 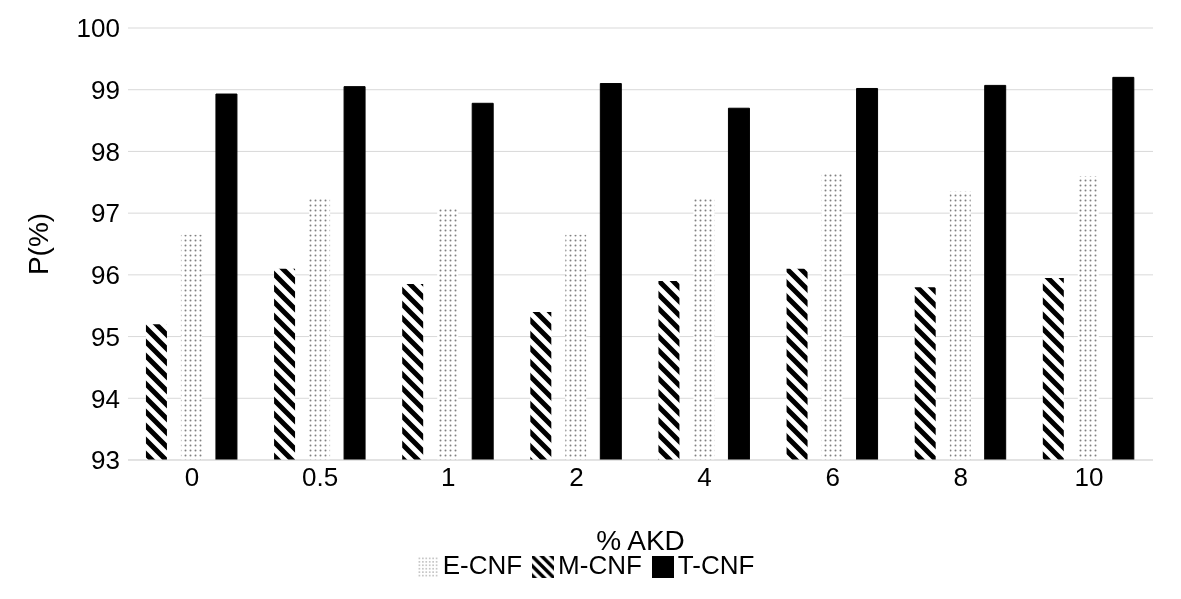 What do you see at coordinates (105, 398) in the screenshot?
I see `y-tick-label: 94` at bounding box center [105, 398].